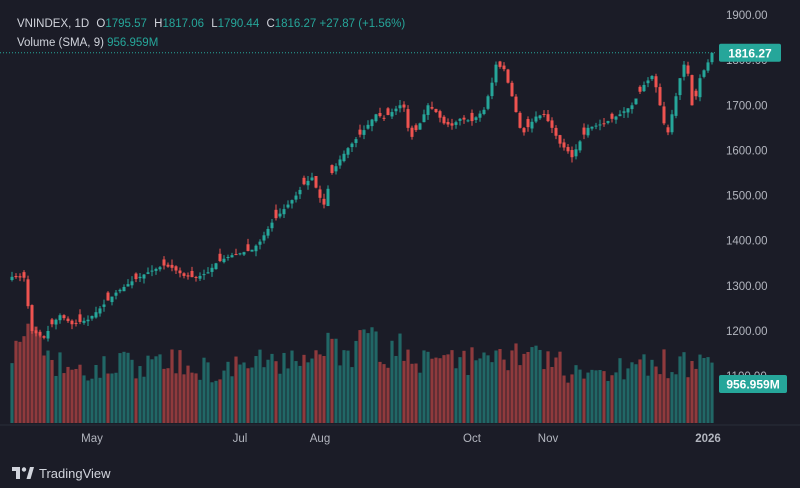 Image resolution: width=800 pixels, height=488 pixels. Describe the element at coordinates (92, 439) in the screenshot. I see `x-tick-label: May` at that location.